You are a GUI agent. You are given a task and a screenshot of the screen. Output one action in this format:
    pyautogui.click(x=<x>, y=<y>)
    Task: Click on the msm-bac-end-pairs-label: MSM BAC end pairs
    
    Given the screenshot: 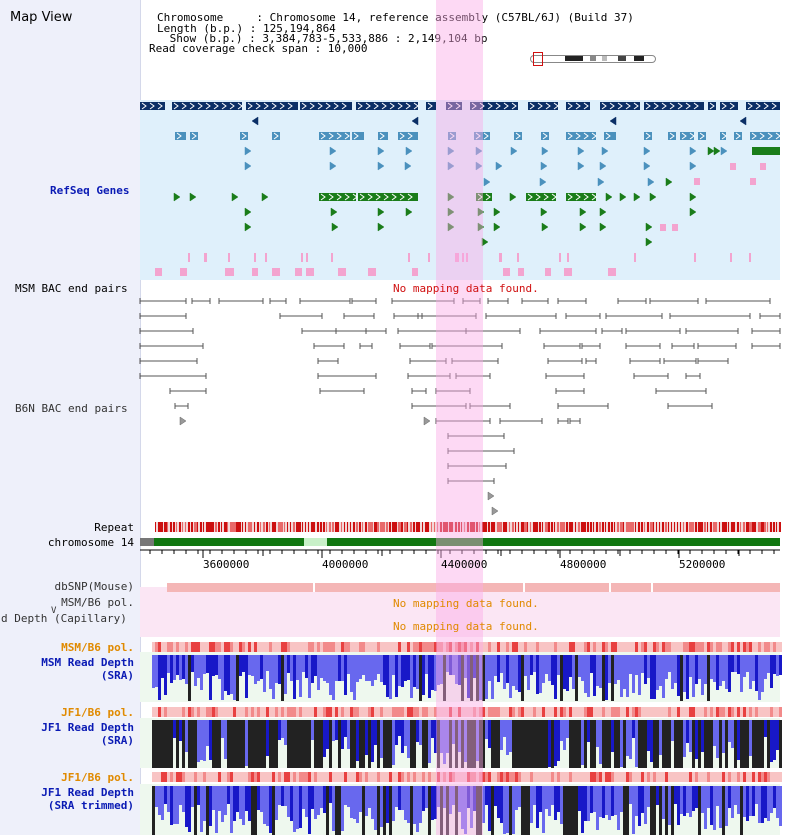 What is the action you would take?
    pyautogui.click(x=71, y=288)
    